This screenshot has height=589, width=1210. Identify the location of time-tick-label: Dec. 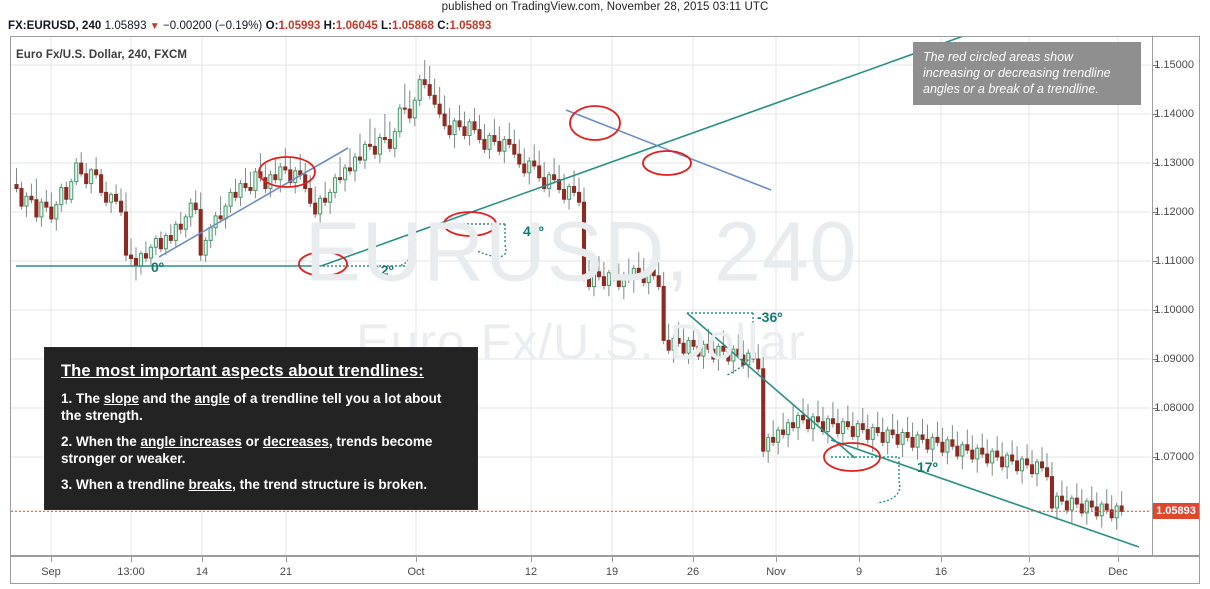
(1118, 572).